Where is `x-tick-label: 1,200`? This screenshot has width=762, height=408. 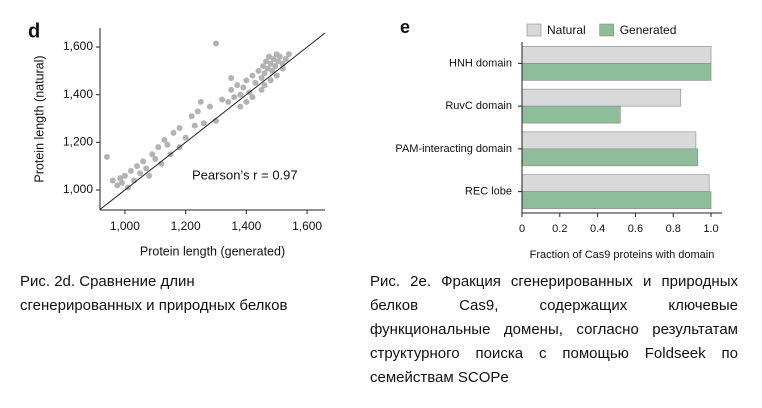 x-tick-label: 1,200 is located at coordinates (186, 226).